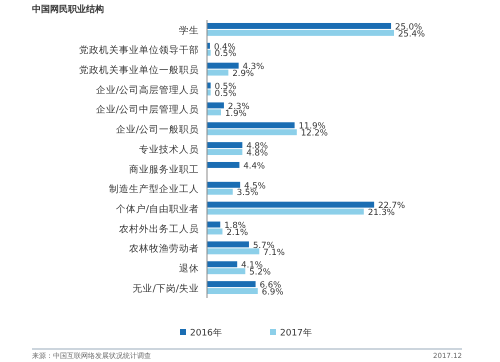 Image resolution: width=500 pixels, height=362 pixels. Describe the element at coordinates (169, 149) in the screenshot. I see `y-tick-label: 专业技术人员` at that location.